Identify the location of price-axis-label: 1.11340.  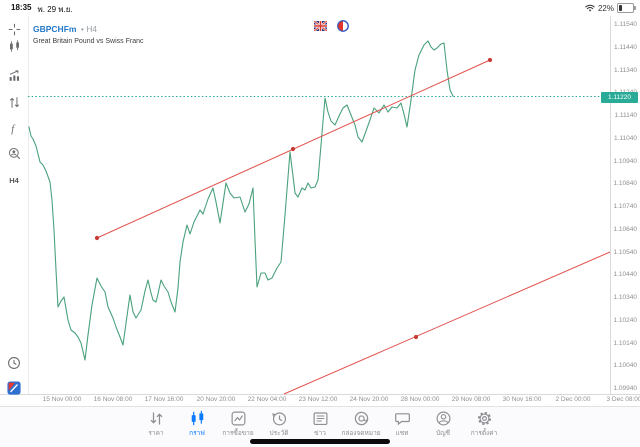
(625, 70).